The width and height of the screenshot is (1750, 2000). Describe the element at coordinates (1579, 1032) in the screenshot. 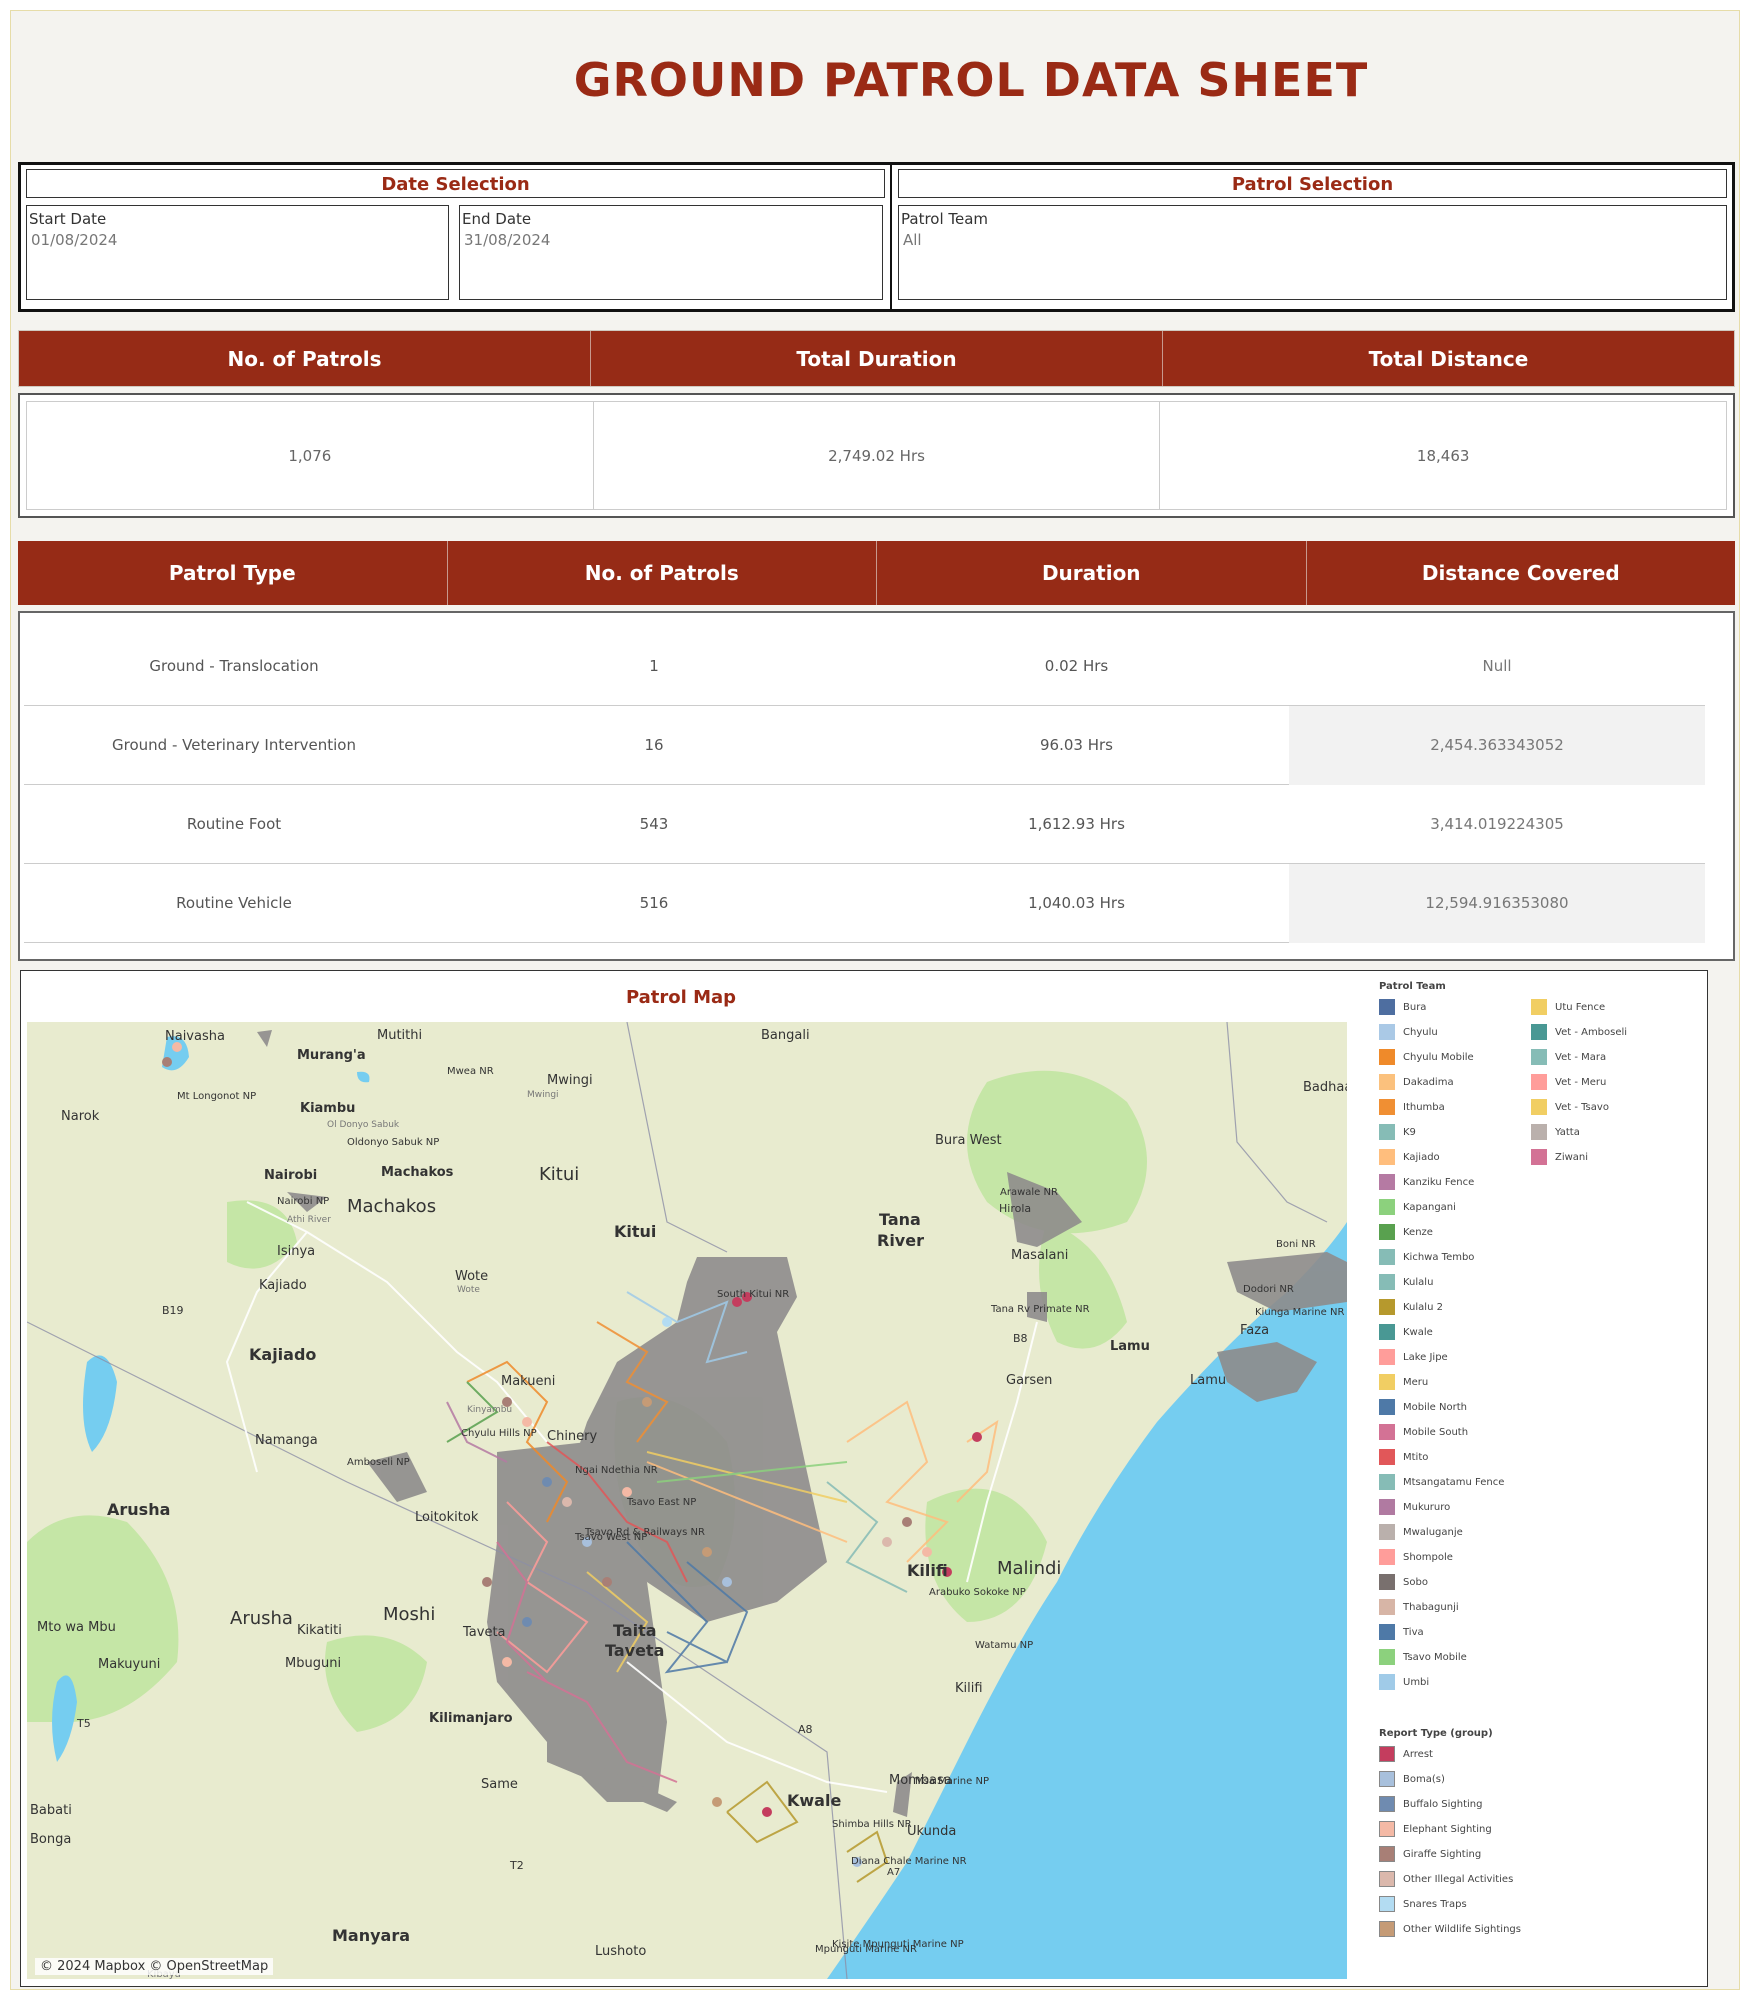

I see `legend-item: Vet - Amboseli` at that location.